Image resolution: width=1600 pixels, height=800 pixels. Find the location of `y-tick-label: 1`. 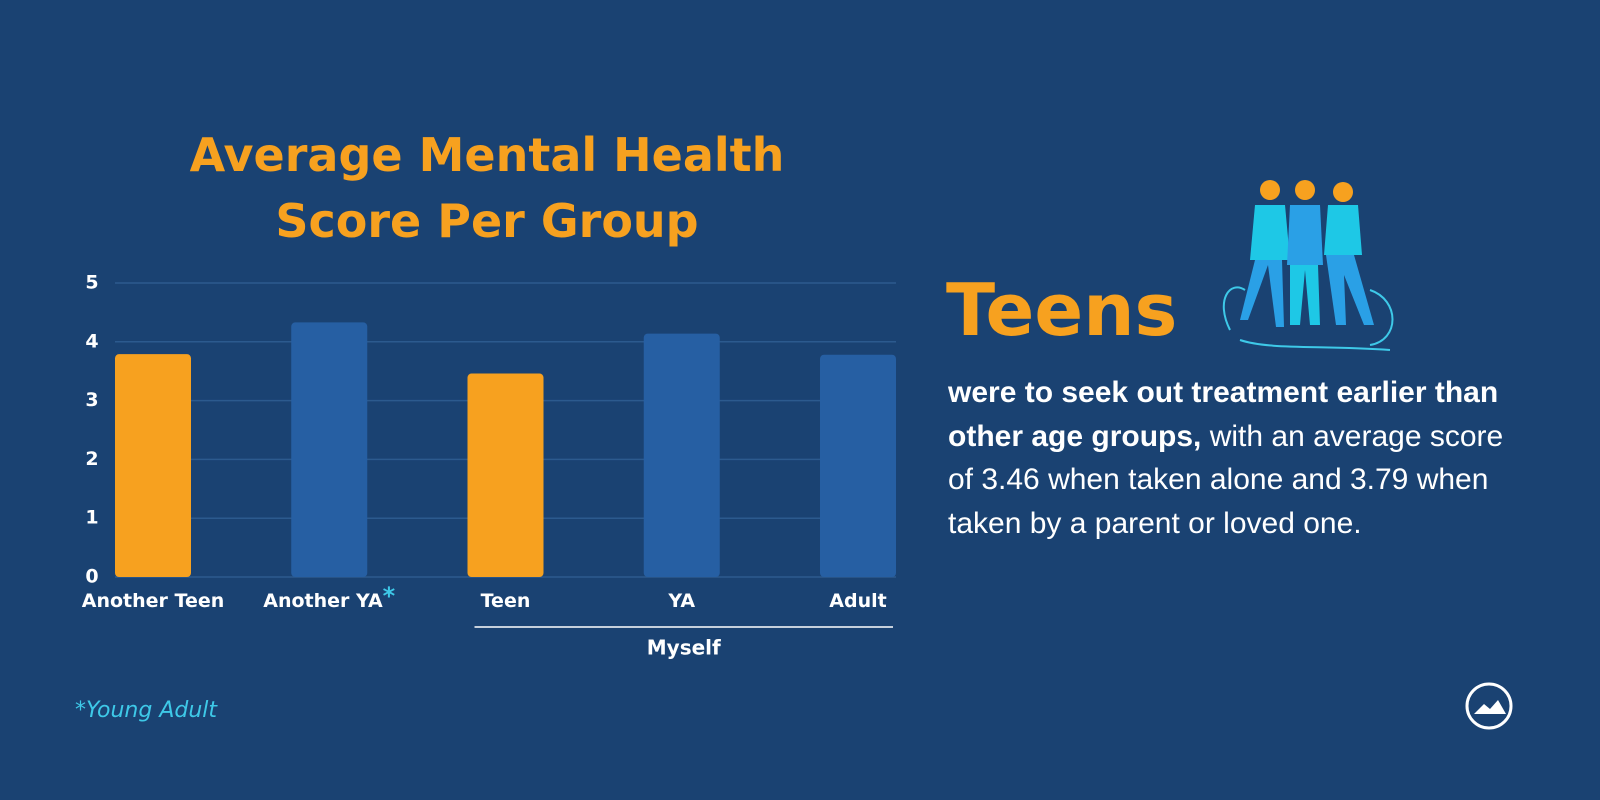

y-tick-label: 1 is located at coordinates (91, 518).